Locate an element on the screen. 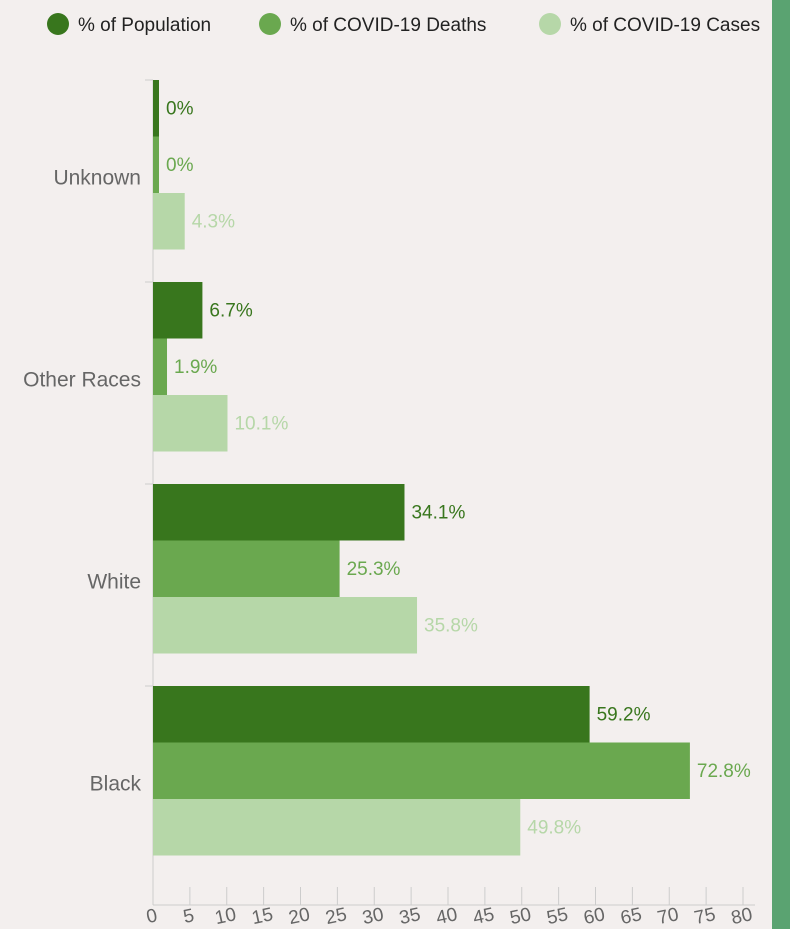  x-tick-label: 80 is located at coordinates (741, 916).